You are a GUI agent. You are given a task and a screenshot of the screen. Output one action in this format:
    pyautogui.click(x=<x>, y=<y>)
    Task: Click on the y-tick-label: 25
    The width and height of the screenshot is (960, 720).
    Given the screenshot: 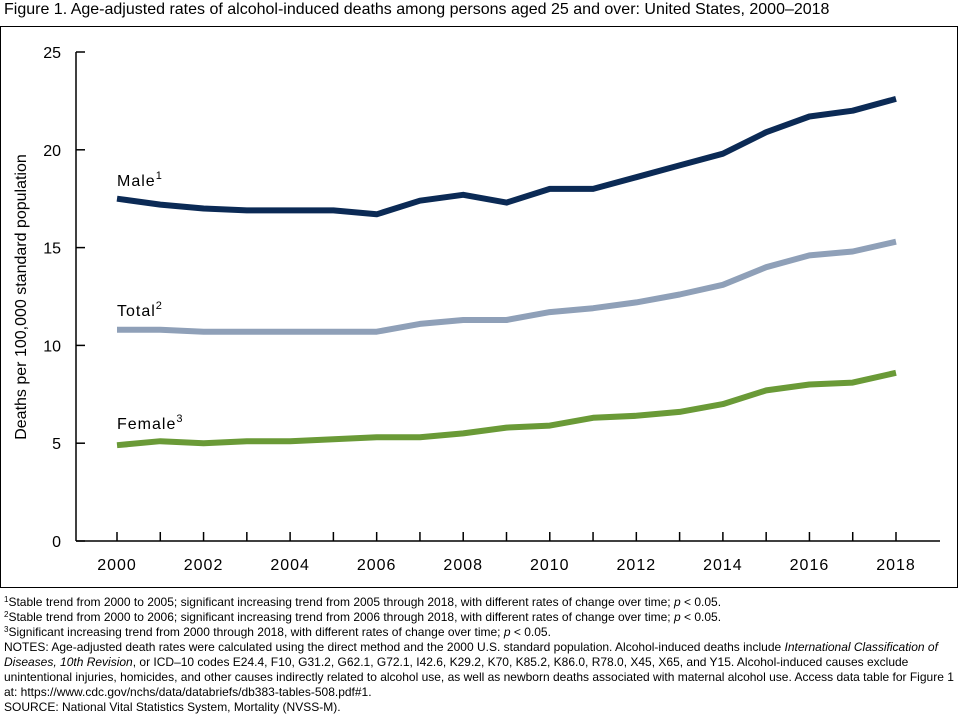 What is the action you would take?
    pyautogui.click(x=52, y=53)
    